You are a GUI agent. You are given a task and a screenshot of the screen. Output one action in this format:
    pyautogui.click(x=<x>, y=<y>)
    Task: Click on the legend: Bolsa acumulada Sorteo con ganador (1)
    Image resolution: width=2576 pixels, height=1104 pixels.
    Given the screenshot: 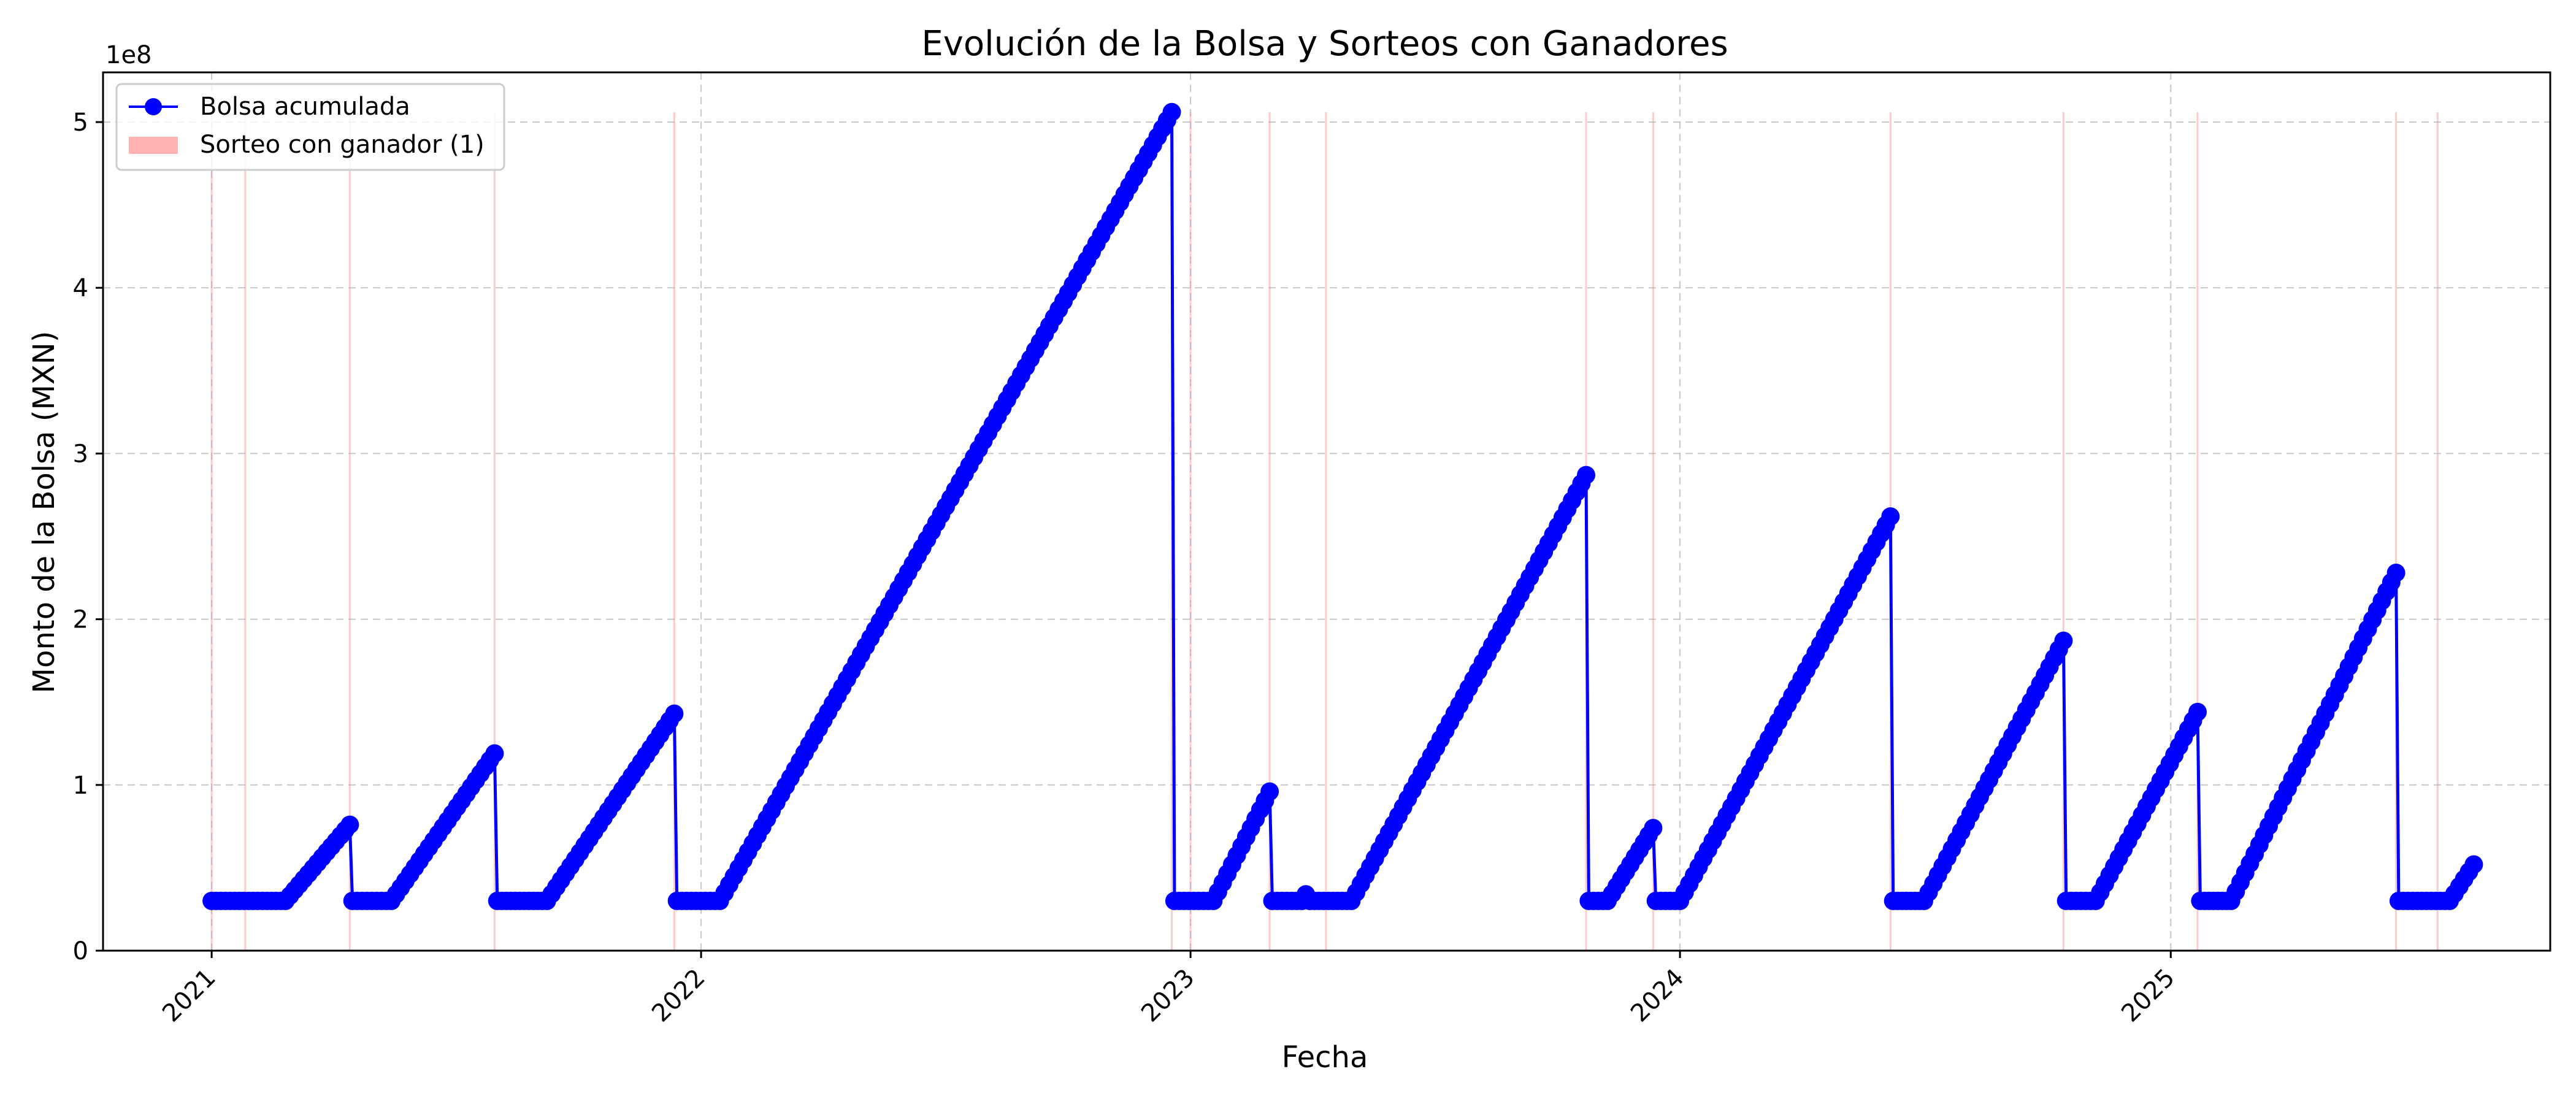 What is the action you would take?
    pyautogui.click(x=310, y=127)
    